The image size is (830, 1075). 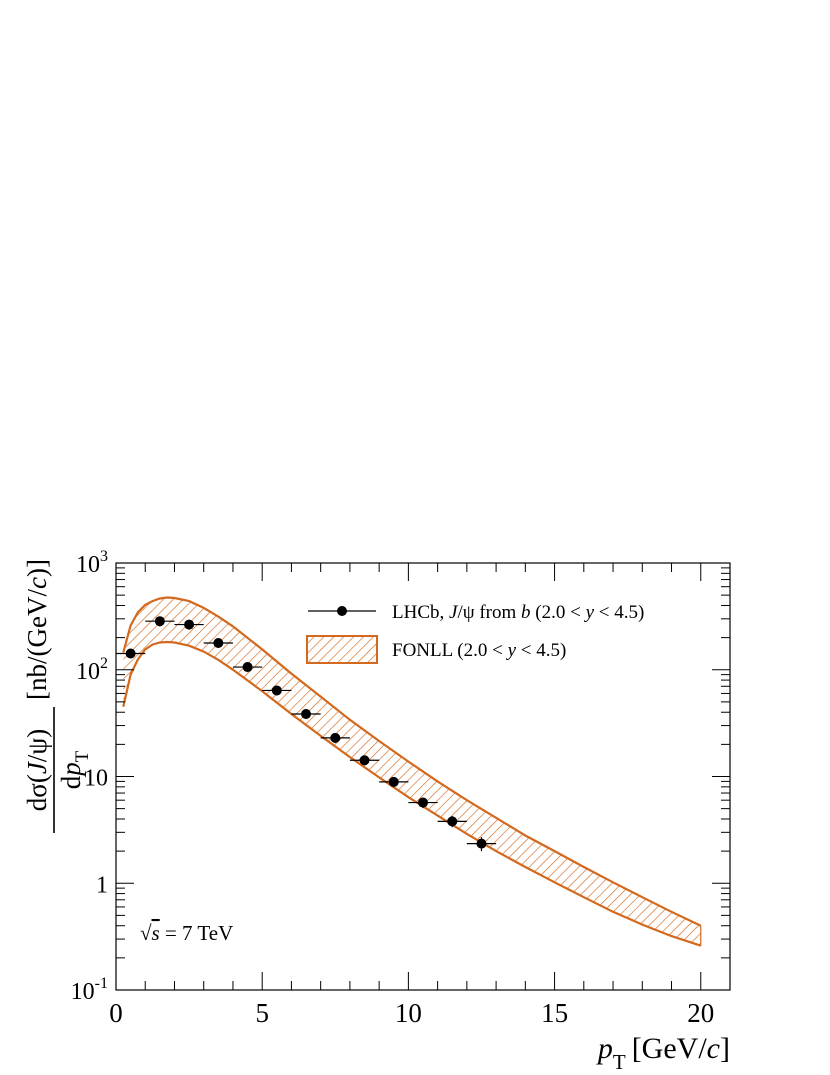 I want to click on x-tick-label: 5, so click(x=262, y=1013).